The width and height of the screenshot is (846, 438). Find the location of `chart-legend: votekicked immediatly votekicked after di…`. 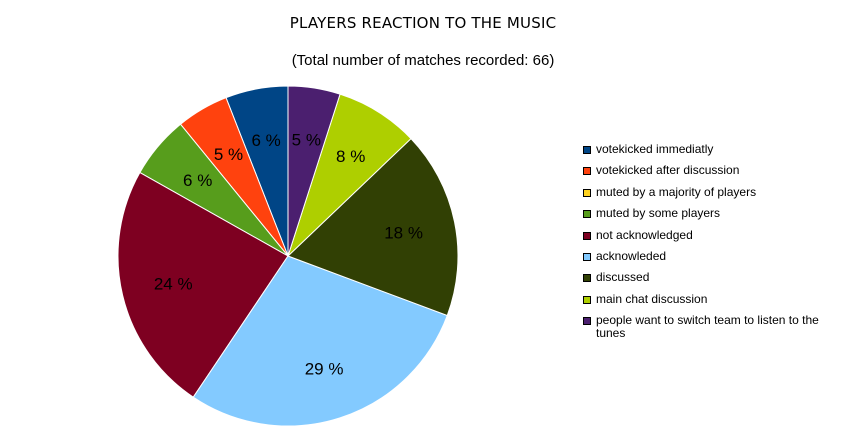

chart-legend: votekicked immediatly votekicked after di… is located at coordinates (714, 240).